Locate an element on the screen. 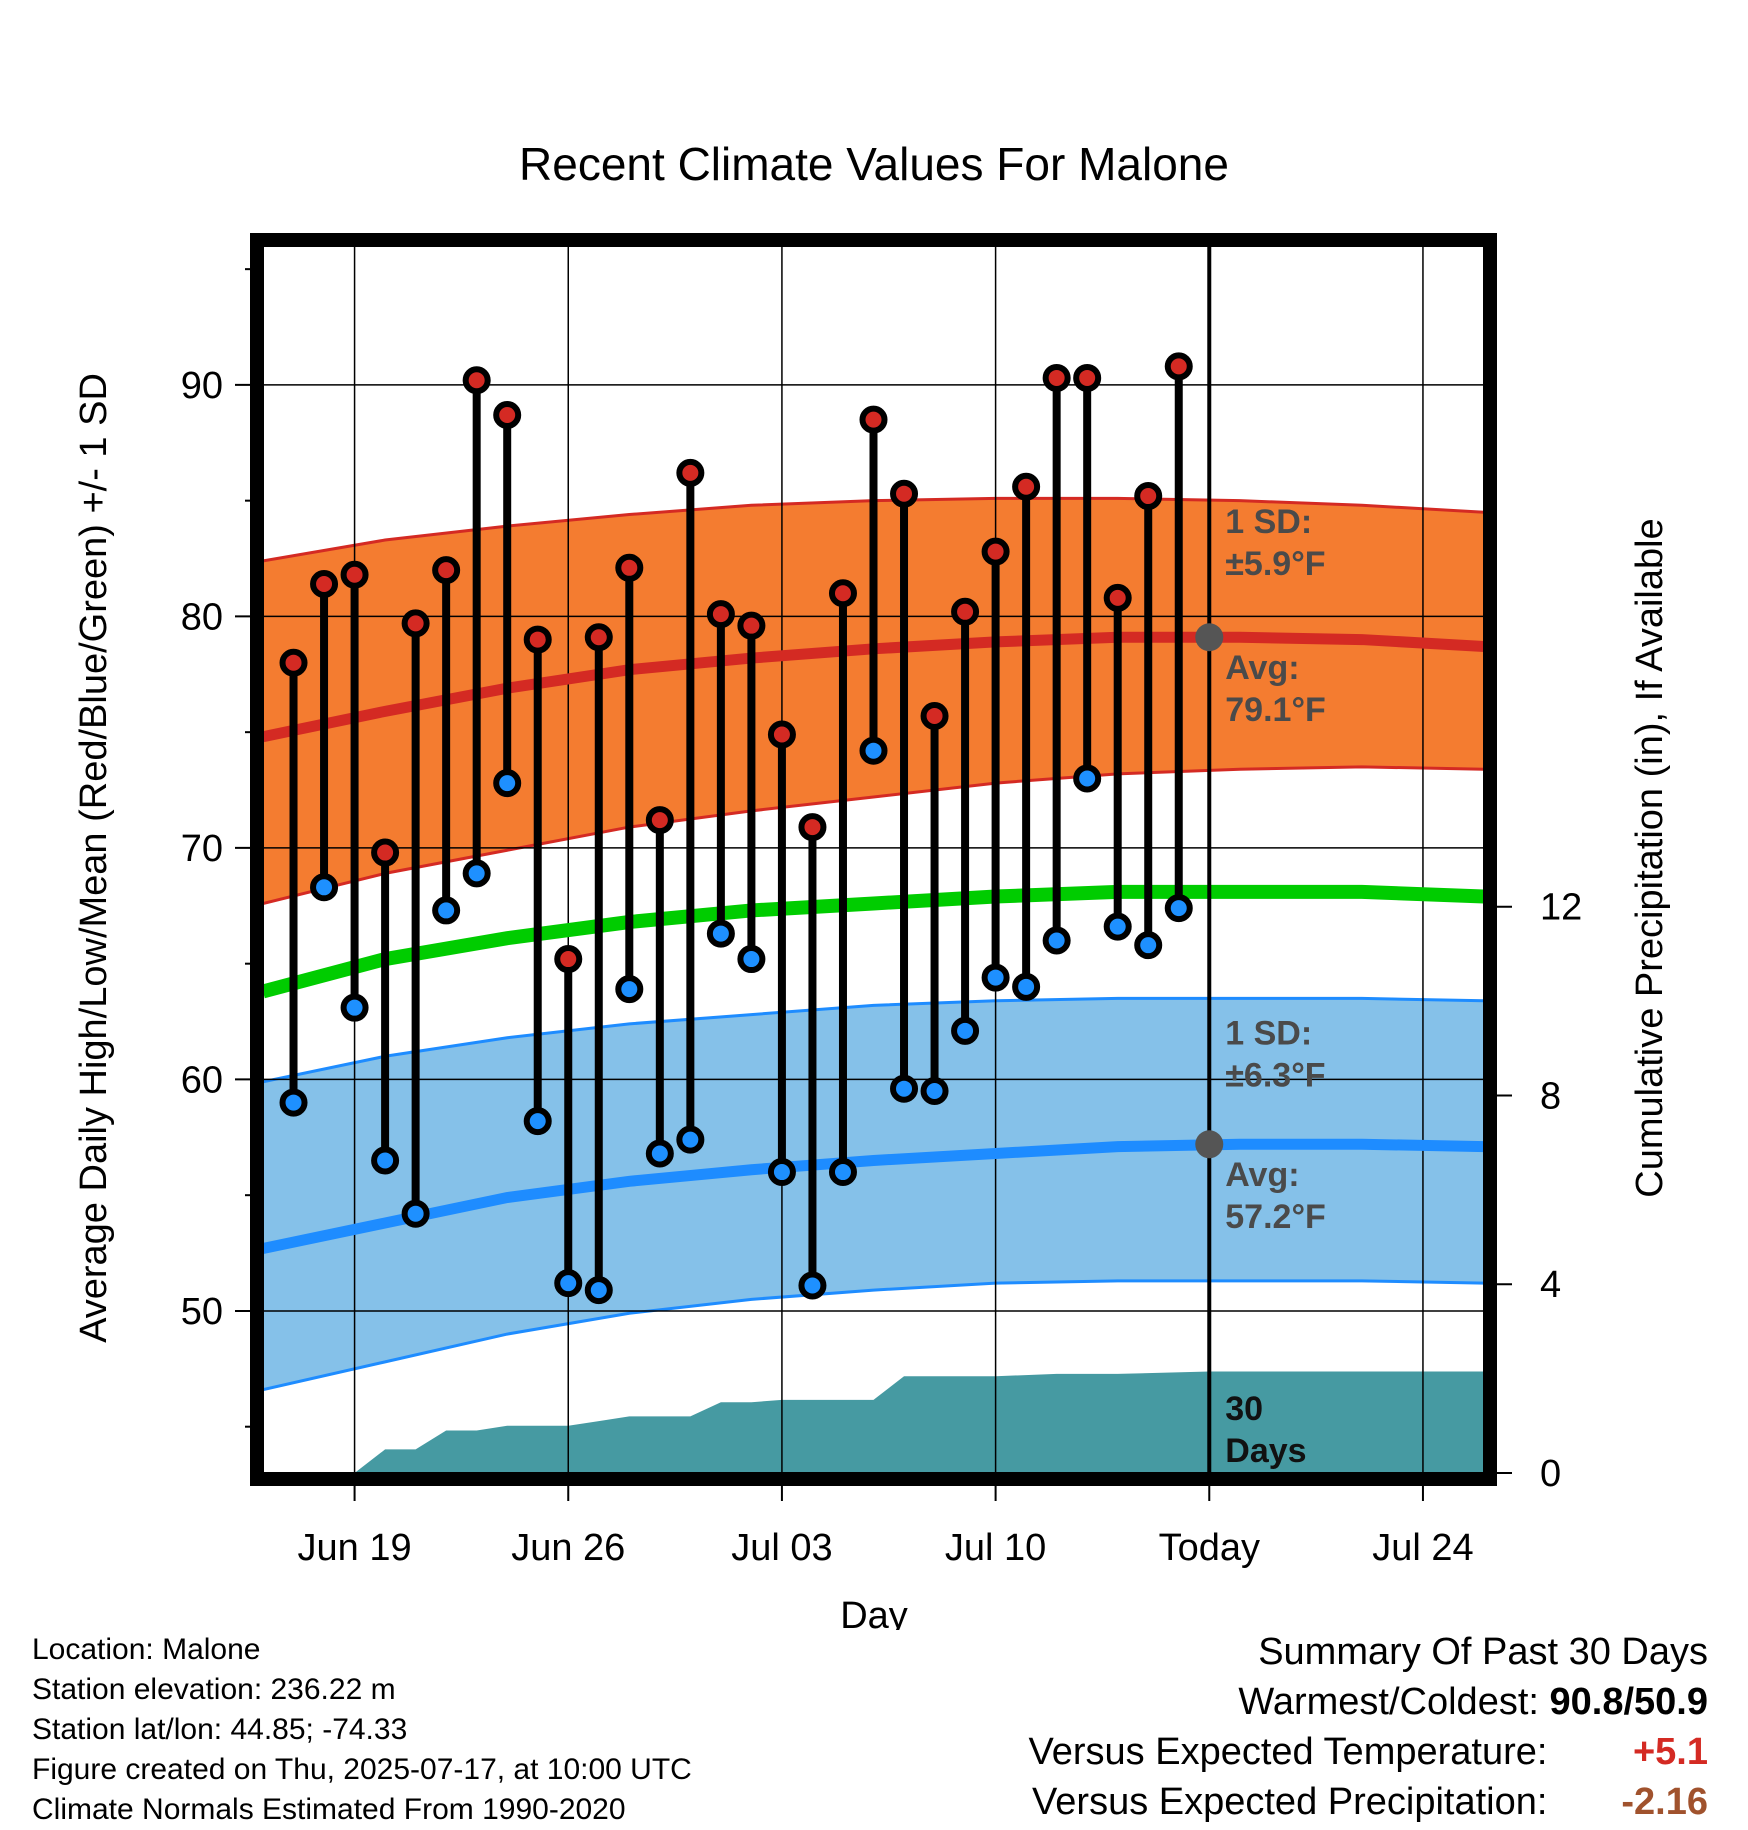 Image resolution: width=1748 pixels, height=1830 pixels. summary-warmest-coldest: Warmest/Coldest: 90.8/50.9 is located at coordinates (1368, 1702).